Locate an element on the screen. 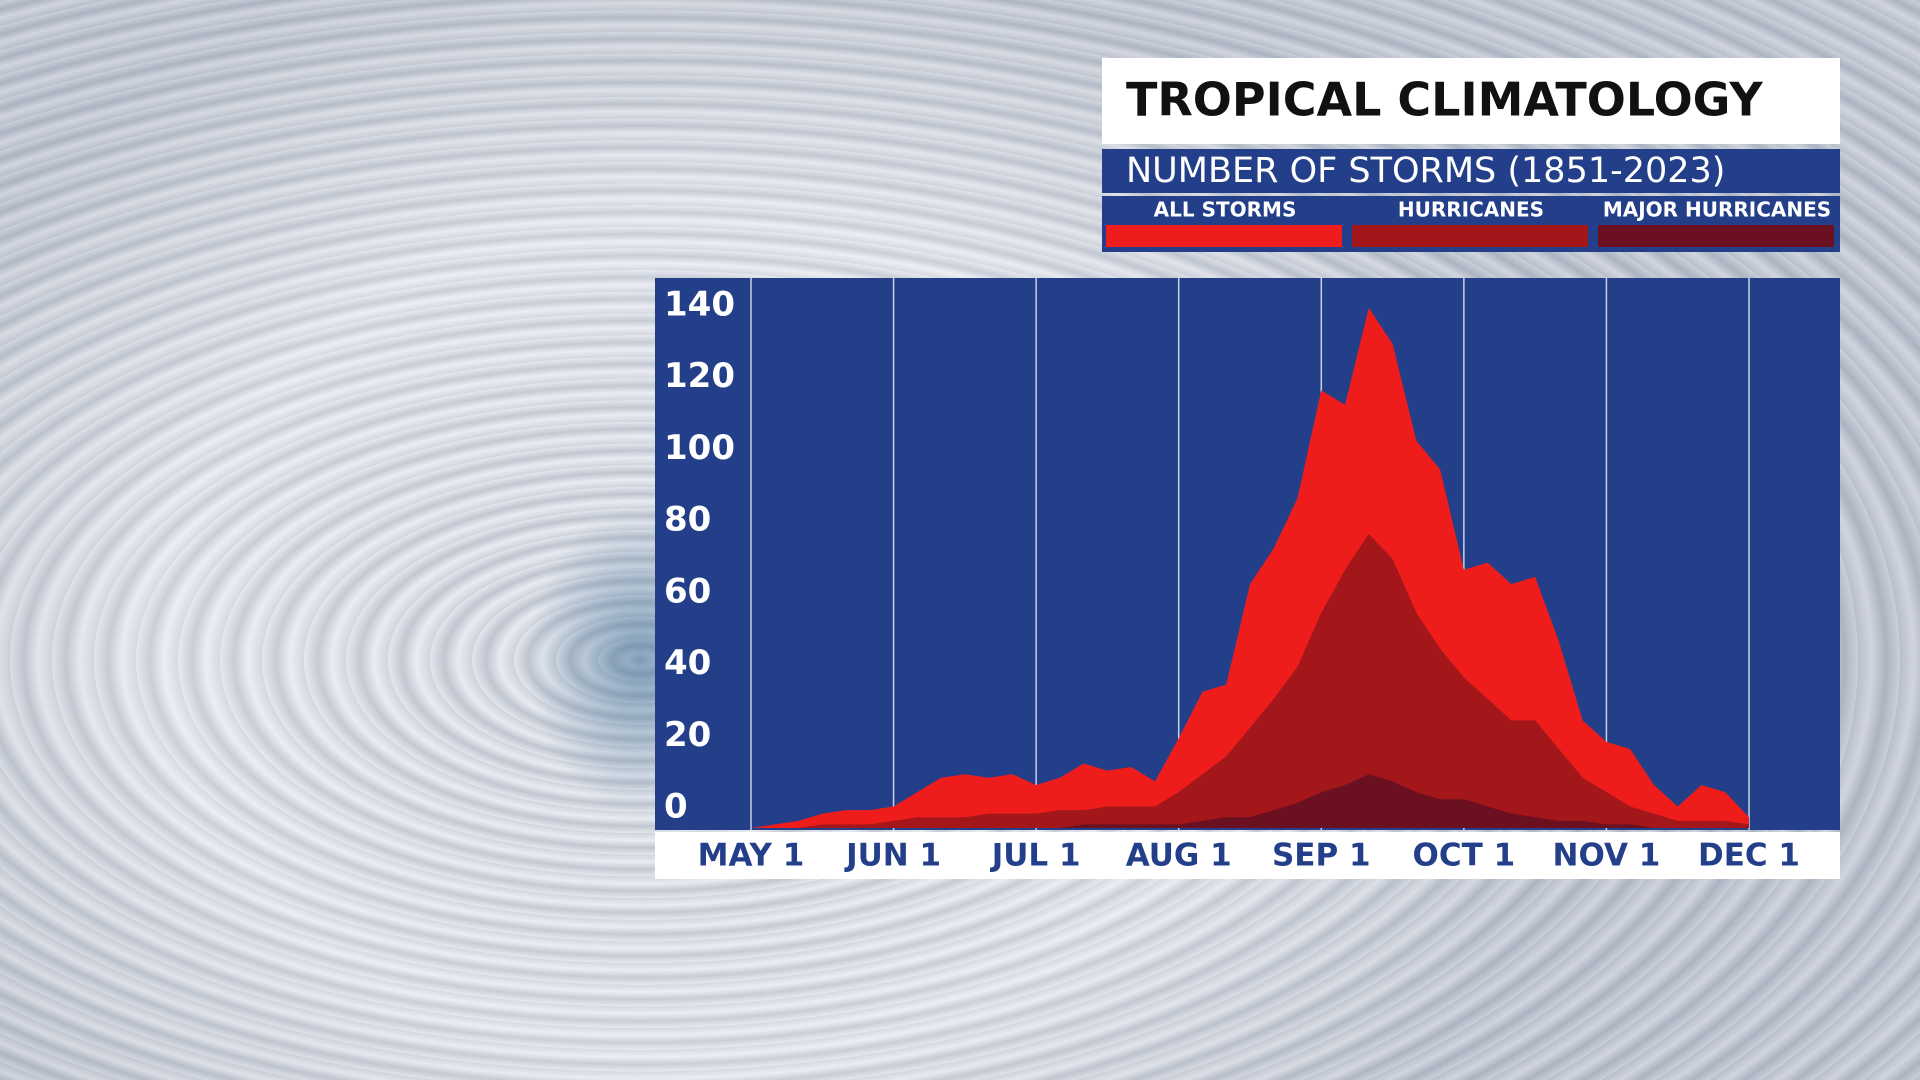 This screenshot has width=1920, height=1080. y-tick-label: 140 is located at coordinates (699, 304).